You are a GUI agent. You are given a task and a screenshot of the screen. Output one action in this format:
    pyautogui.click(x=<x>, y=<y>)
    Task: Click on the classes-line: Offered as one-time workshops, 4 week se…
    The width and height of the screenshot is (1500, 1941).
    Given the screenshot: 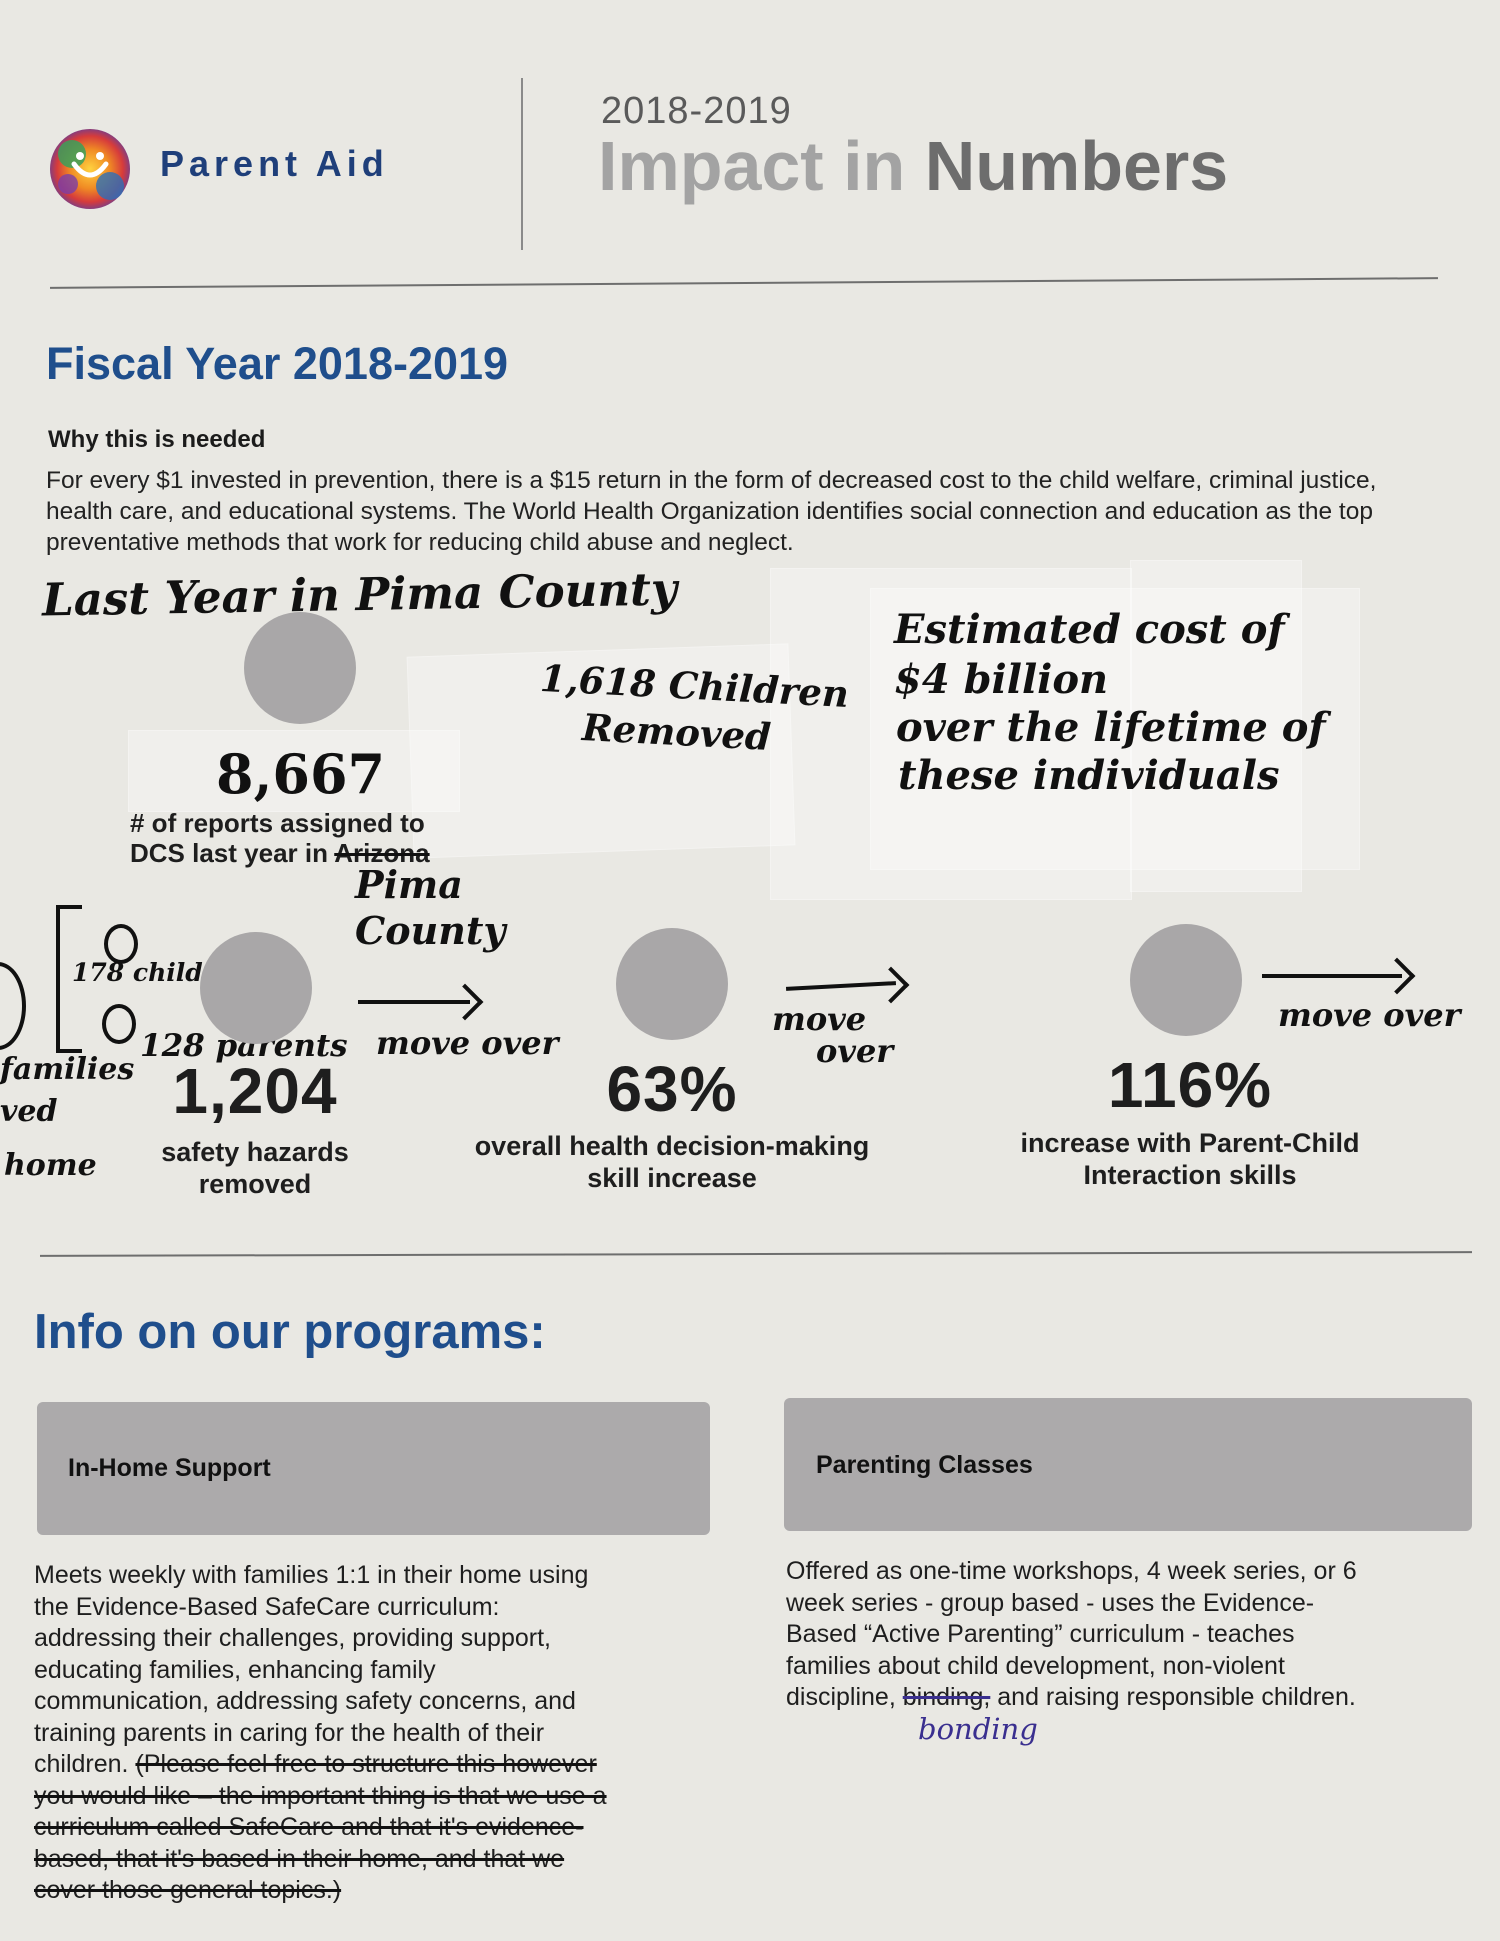 What is the action you would take?
    pyautogui.click(x=1071, y=1571)
    